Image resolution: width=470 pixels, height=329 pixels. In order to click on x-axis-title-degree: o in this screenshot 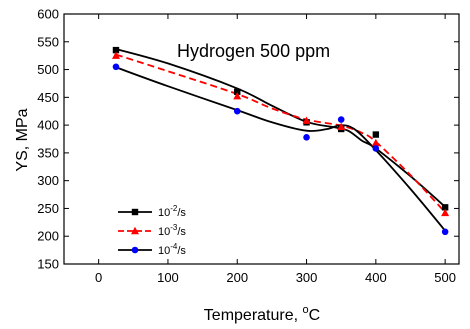, I will do `click(306, 310)`.